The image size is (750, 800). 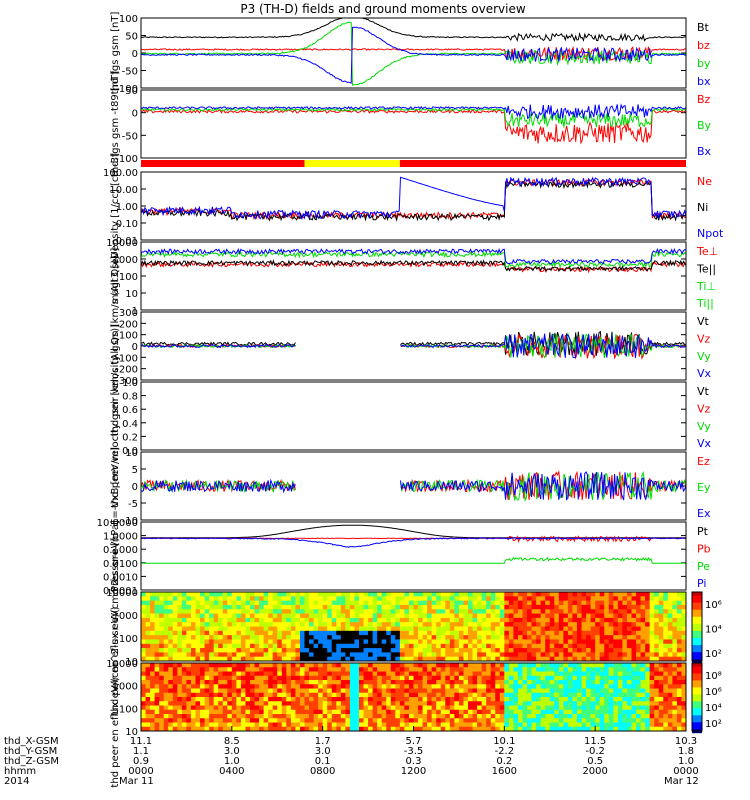 What do you see at coordinates (141, 761) in the screenshot?
I see `xaxis-tick-label: 0.9` at bounding box center [141, 761].